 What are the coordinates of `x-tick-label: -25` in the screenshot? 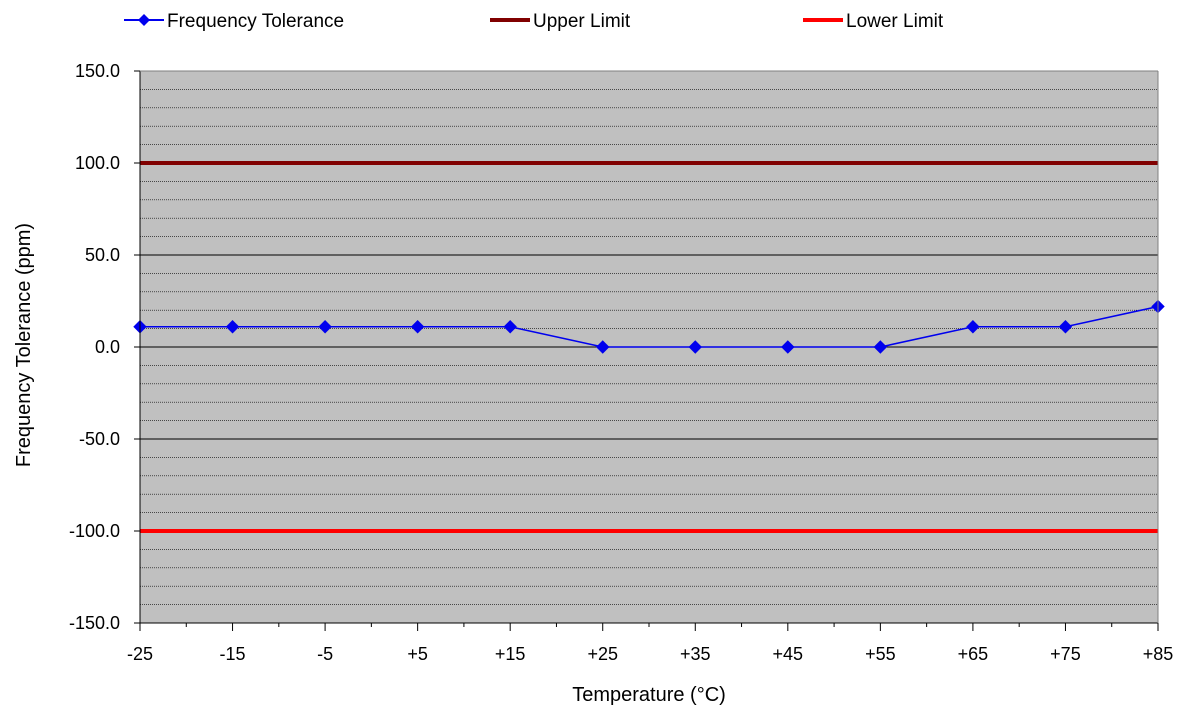 It's located at (140, 654).